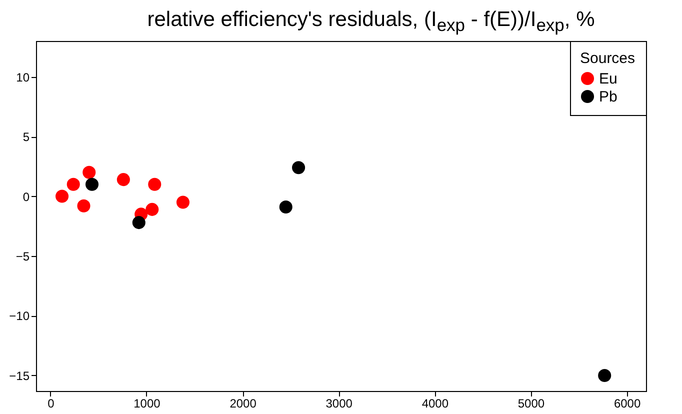 The image size is (682, 414). I want to click on x-tick-label: 0, so click(51, 403).